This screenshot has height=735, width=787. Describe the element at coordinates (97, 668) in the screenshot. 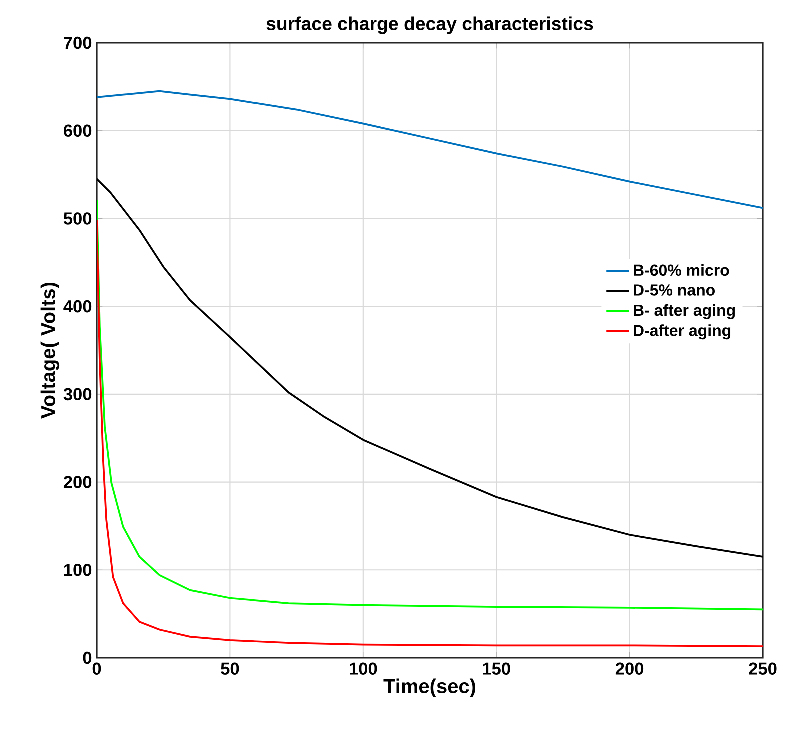

I see `x-tick-label: 0` at that location.